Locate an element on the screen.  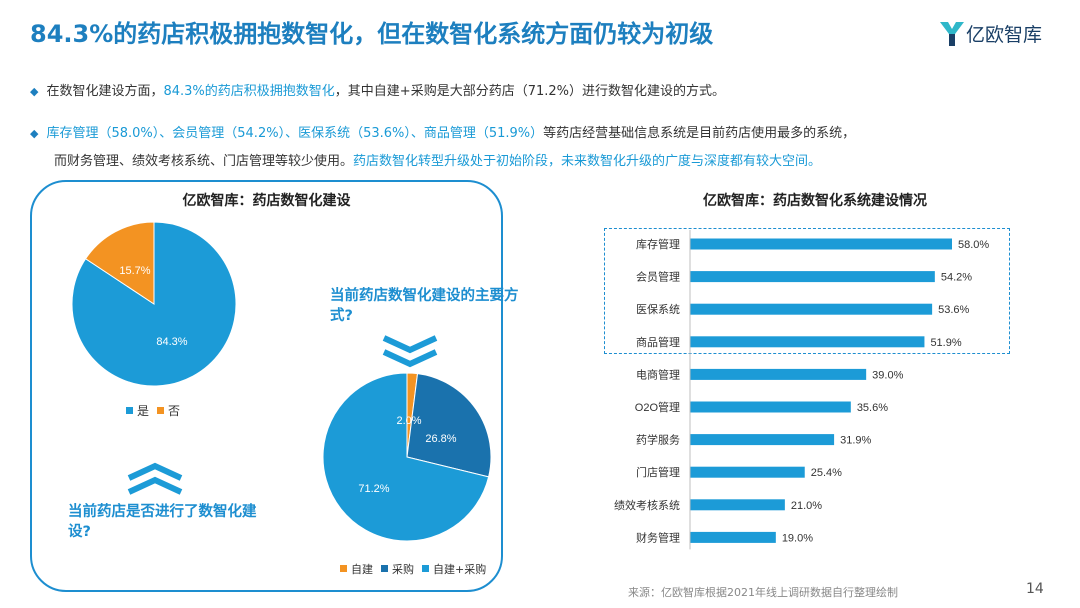
legend-label: 采购 is located at coordinates (403, 569).